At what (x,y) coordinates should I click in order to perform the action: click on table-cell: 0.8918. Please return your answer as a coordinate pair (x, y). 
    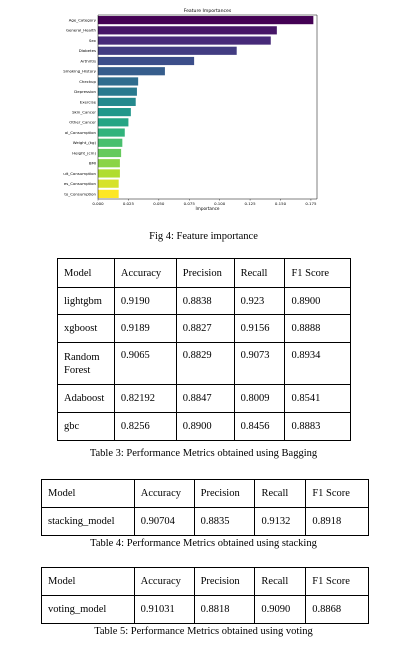
    Looking at the image, I should click on (337, 521).